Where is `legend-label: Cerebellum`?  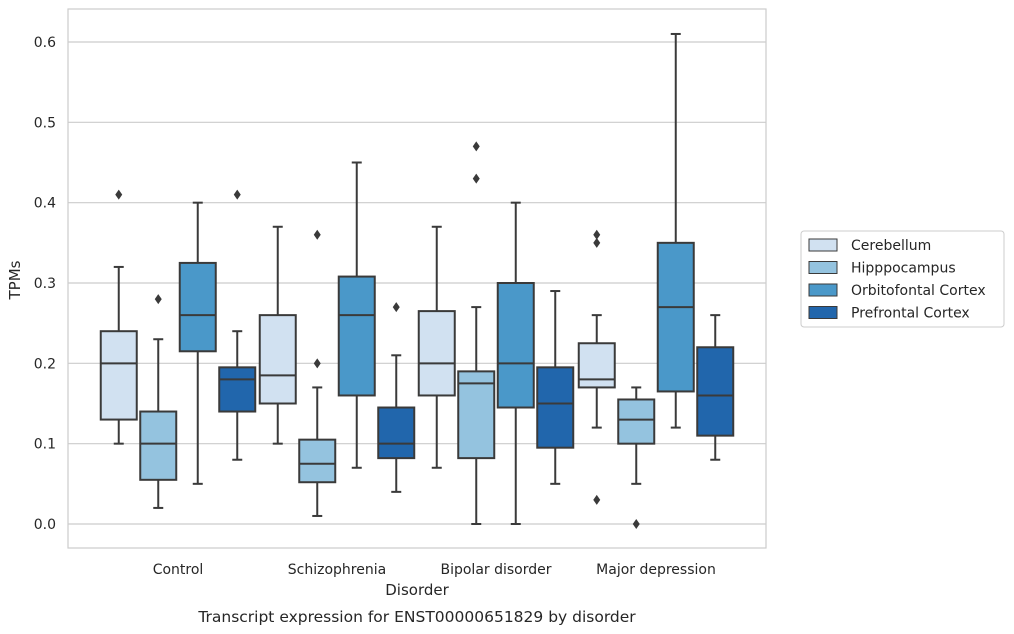 legend-label: Cerebellum is located at coordinates (891, 246).